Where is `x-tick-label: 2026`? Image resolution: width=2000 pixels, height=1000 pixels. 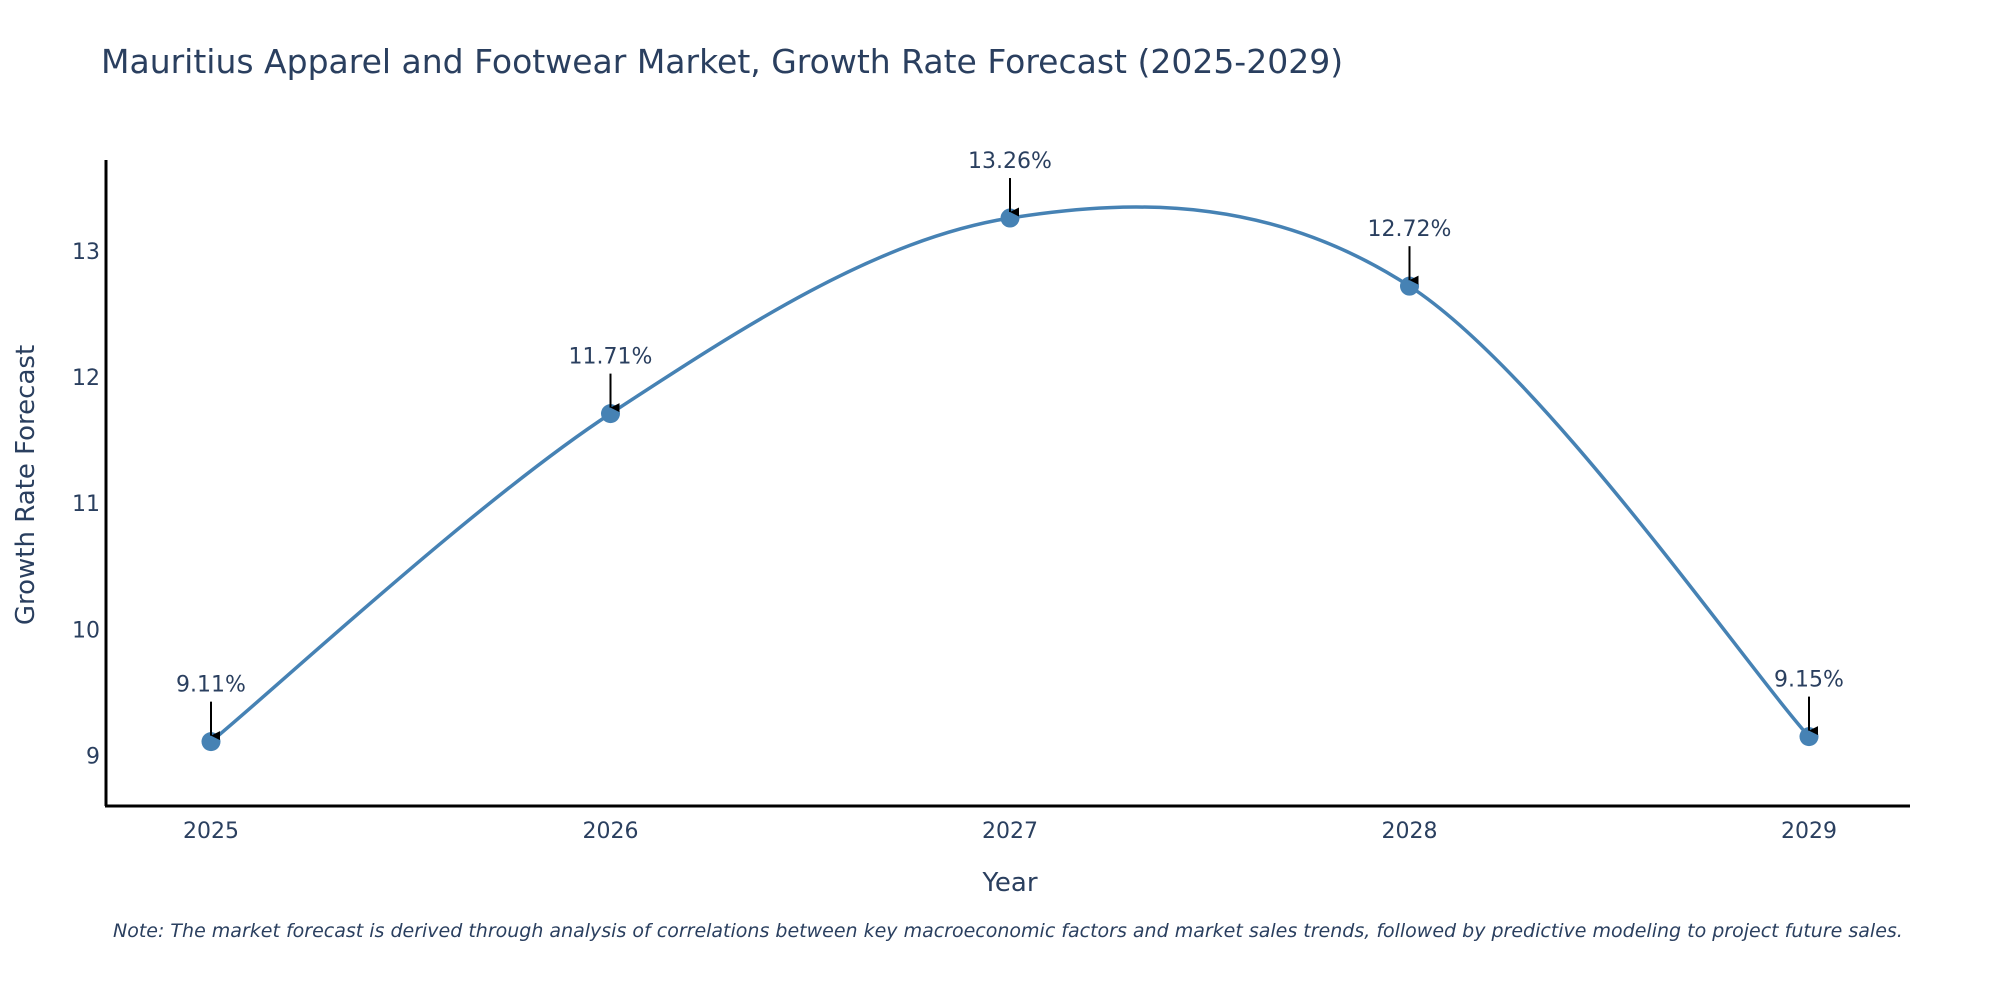
x-tick-label: 2026 is located at coordinates (611, 831).